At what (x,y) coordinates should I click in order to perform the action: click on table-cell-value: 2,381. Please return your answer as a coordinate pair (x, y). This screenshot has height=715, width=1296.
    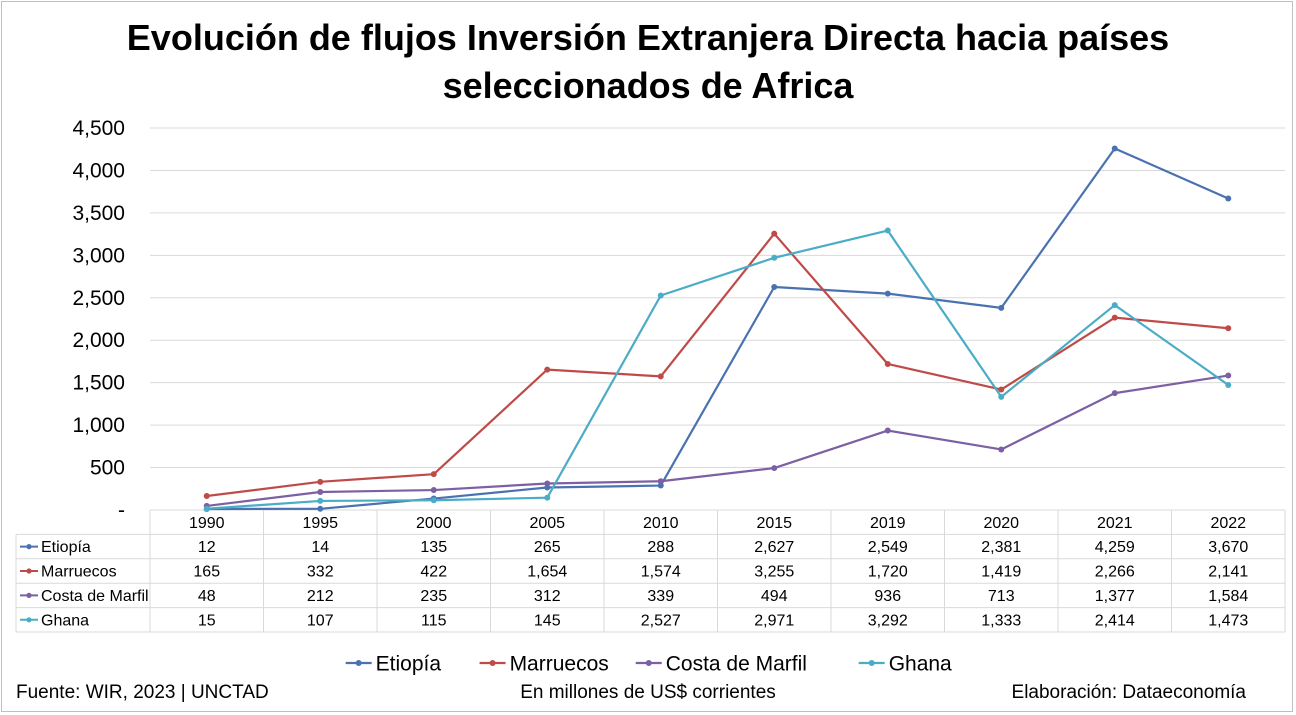
    Looking at the image, I should click on (1001, 547).